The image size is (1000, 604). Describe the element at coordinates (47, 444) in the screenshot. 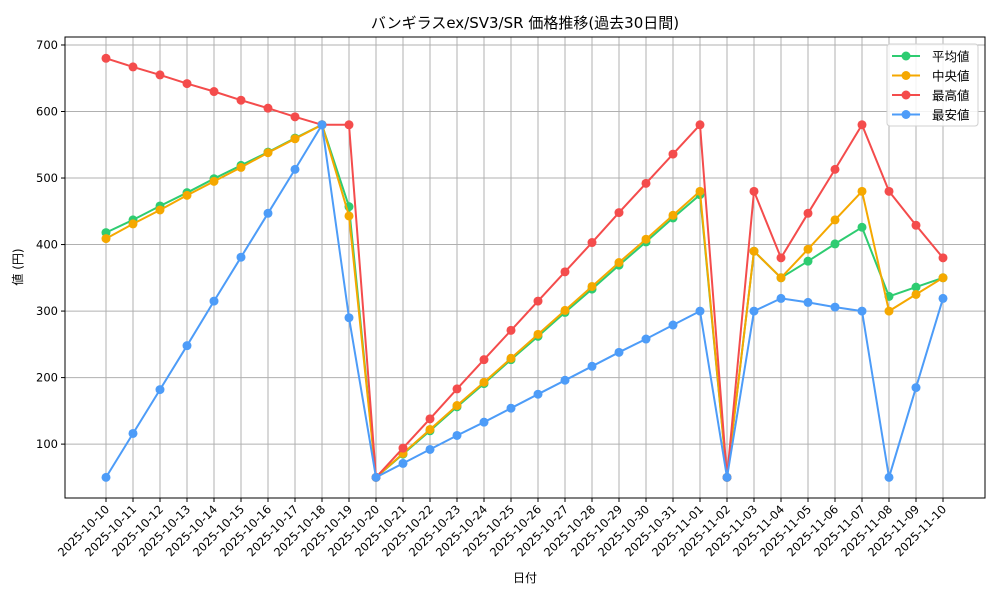

I see `y-tick-label: 100` at that location.